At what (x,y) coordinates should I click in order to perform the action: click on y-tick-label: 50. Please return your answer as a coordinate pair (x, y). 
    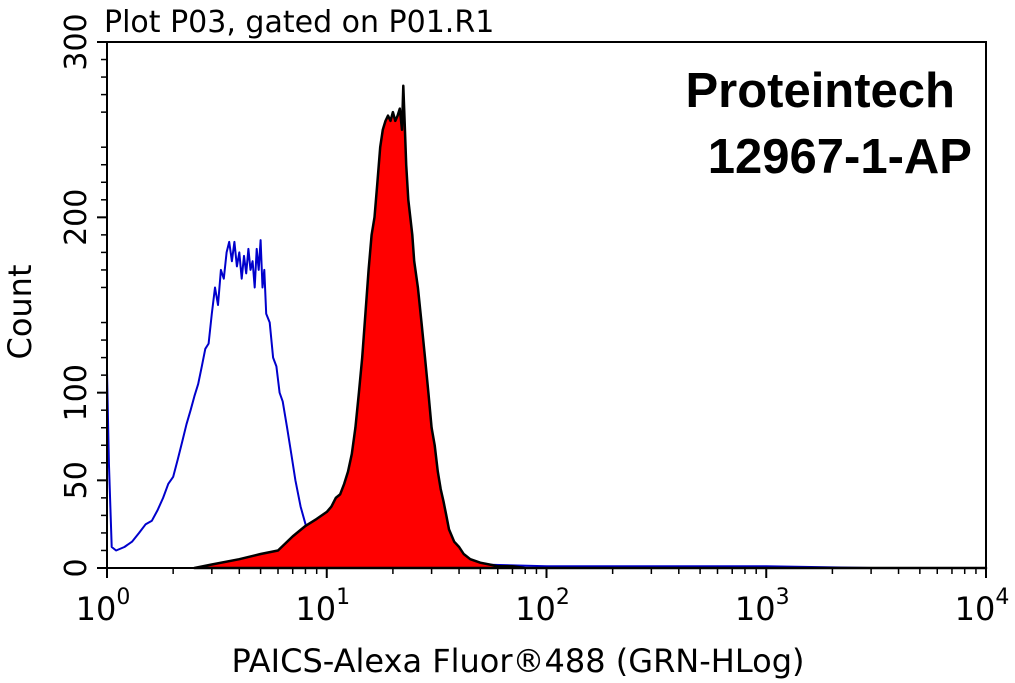
    Looking at the image, I should click on (76, 480).